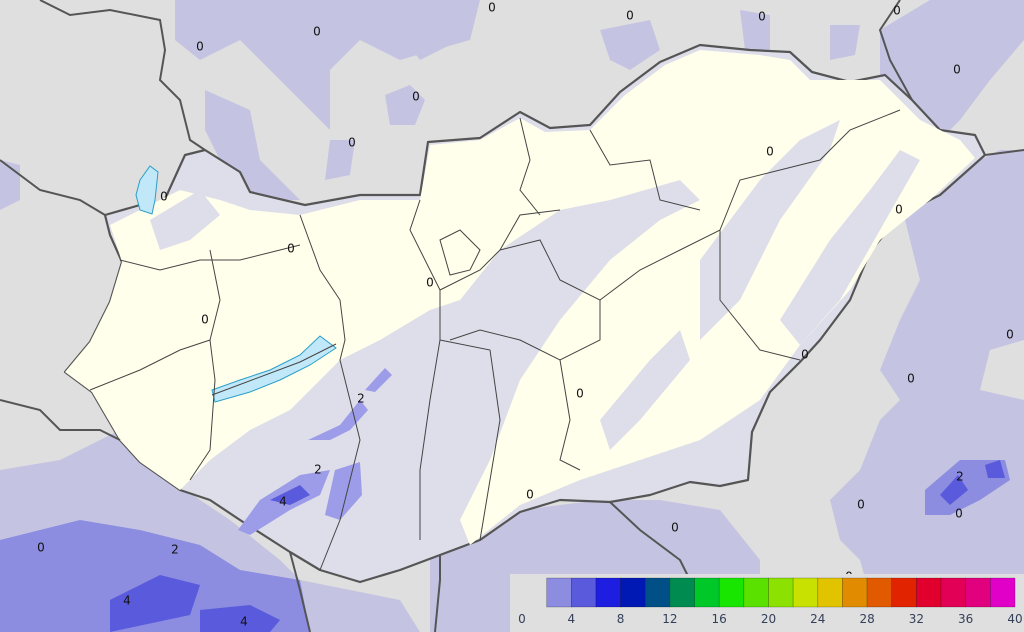 The width and height of the screenshot is (1024, 632). What do you see at coordinates (571, 619) in the screenshot?
I see `legend-tick-label: 4` at bounding box center [571, 619].